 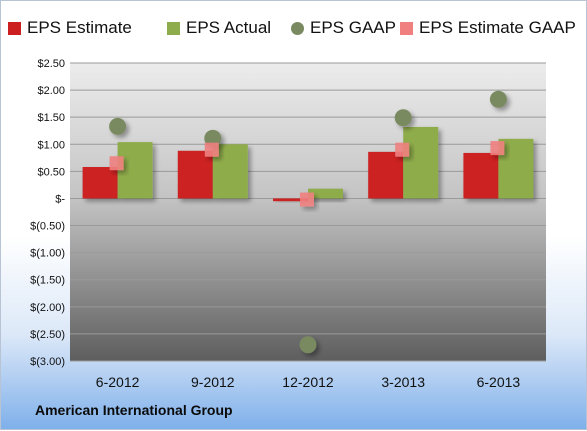 I want to click on y-tick-label: $2.00, so click(x=51, y=91).